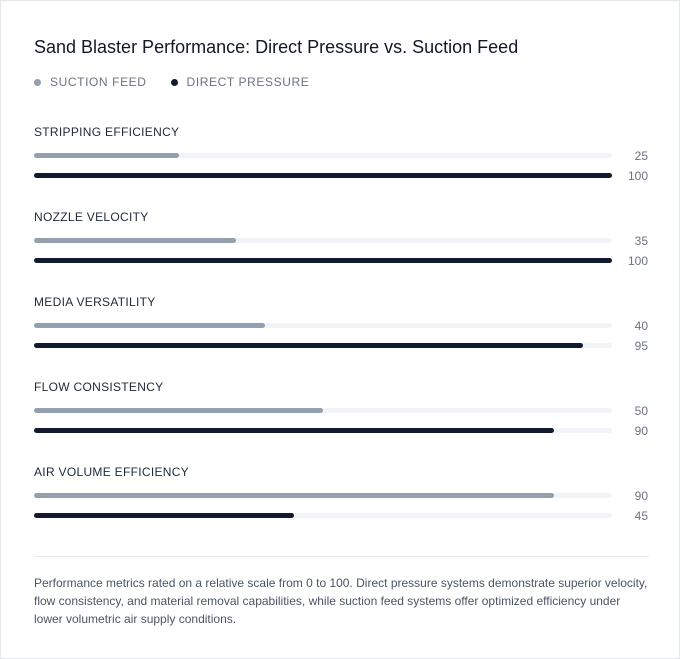 Image resolution: width=680 pixels, height=659 pixels. I want to click on bar-track-suction-feed-media-versatility, so click(323, 325).